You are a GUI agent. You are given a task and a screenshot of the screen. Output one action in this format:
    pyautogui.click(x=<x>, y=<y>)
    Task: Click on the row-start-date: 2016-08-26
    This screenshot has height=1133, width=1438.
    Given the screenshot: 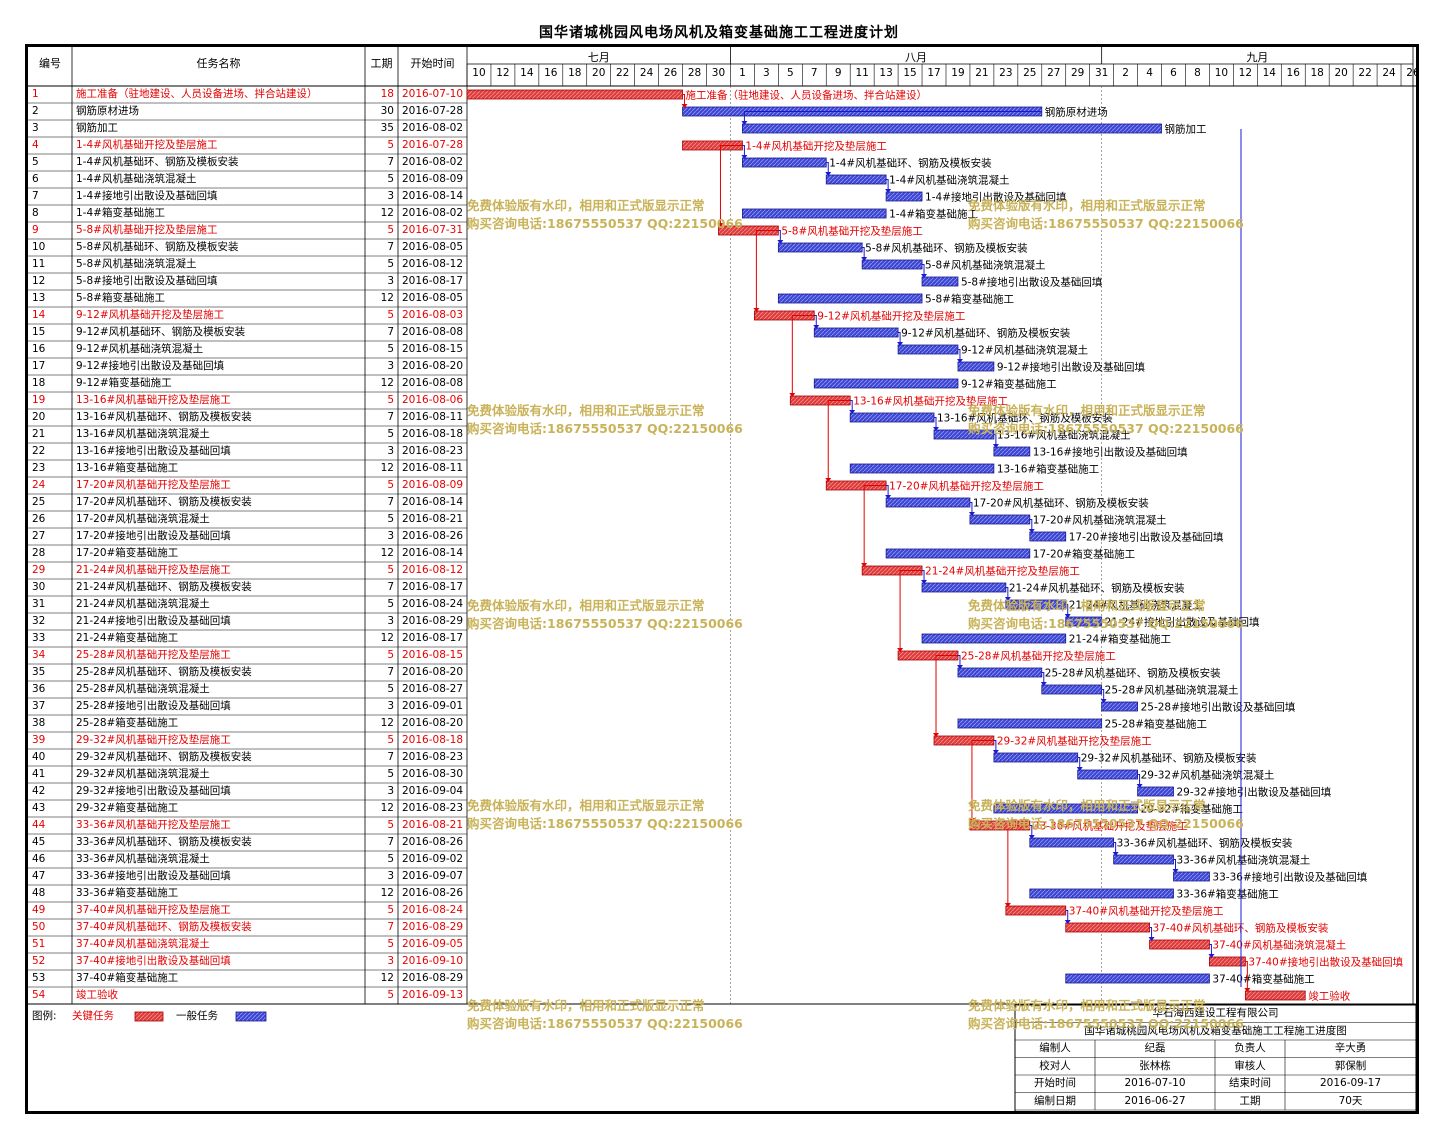 What is the action you would take?
    pyautogui.click(x=433, y=842)
    